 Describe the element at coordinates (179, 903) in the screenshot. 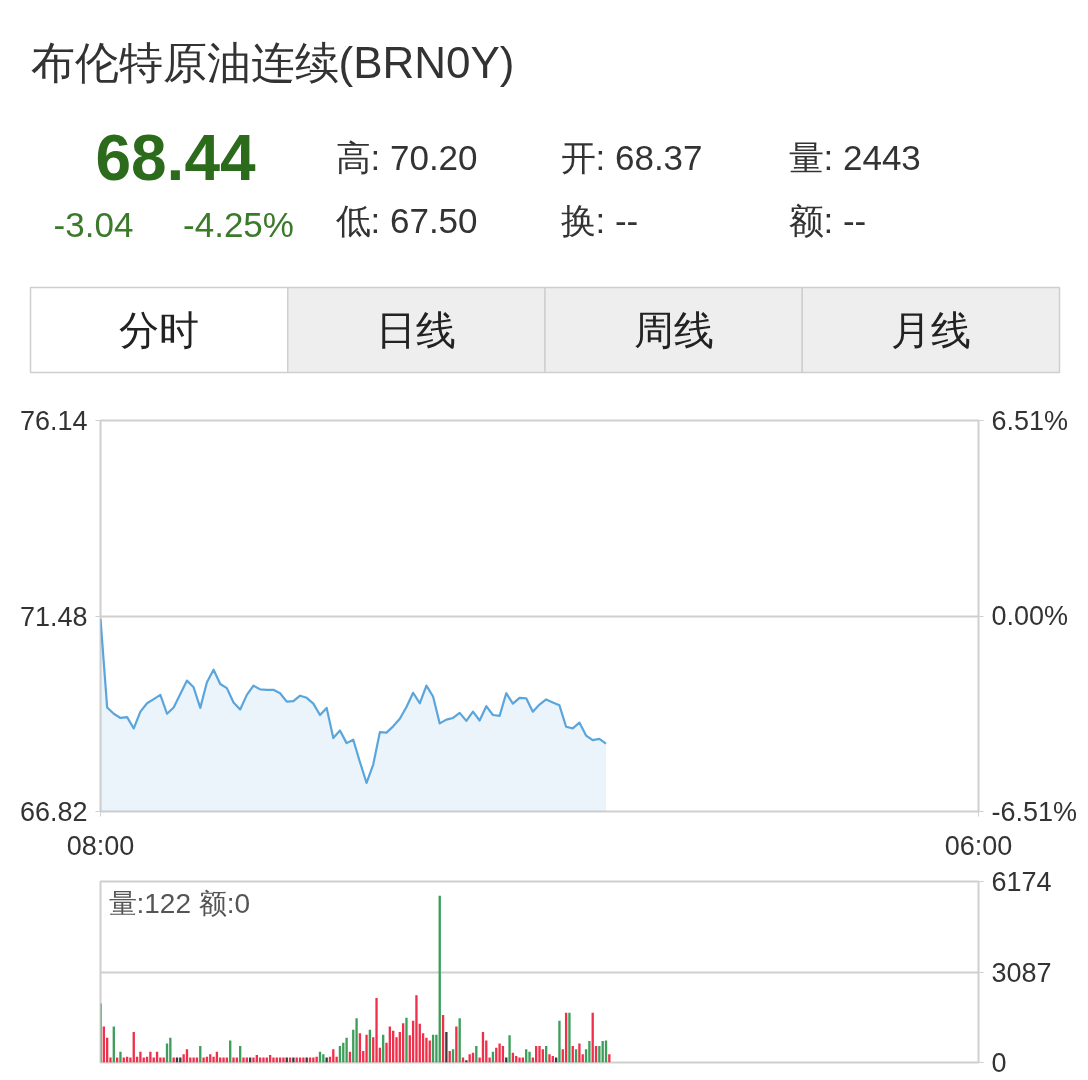

I see `annotation: 量:122 额:0` at that location.